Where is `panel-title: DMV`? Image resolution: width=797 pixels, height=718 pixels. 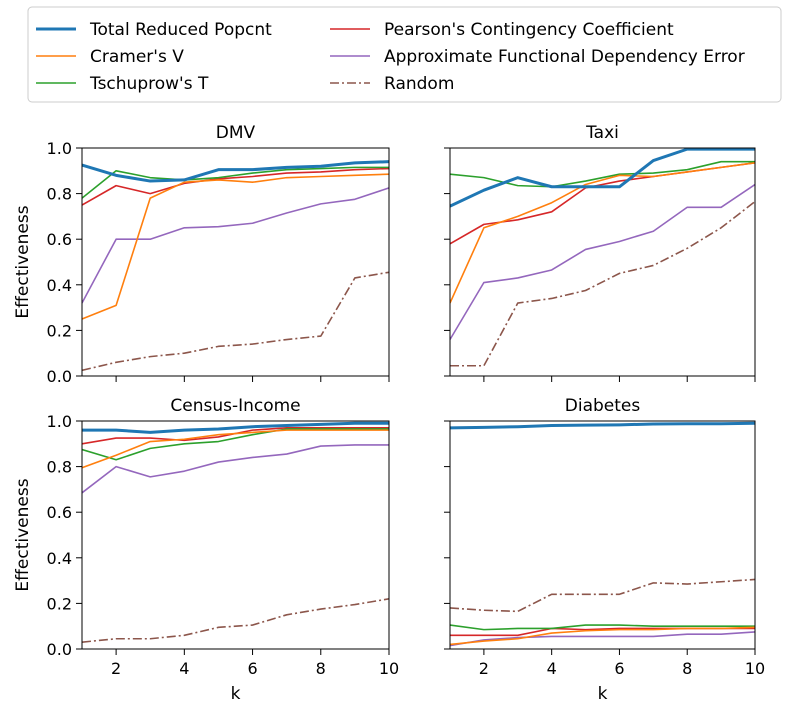
panel-title: DMV is located at coordinates (236, 133).